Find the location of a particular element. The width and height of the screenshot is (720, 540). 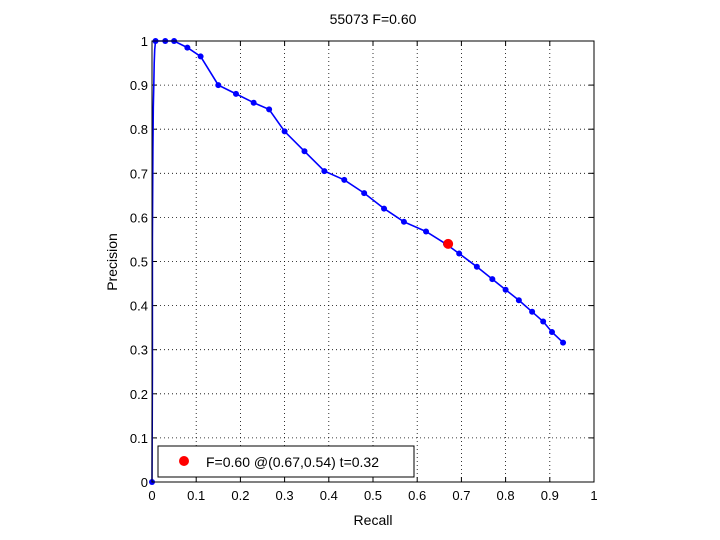

y-tick-label: 0.9 is located at coordinates (139, 85).